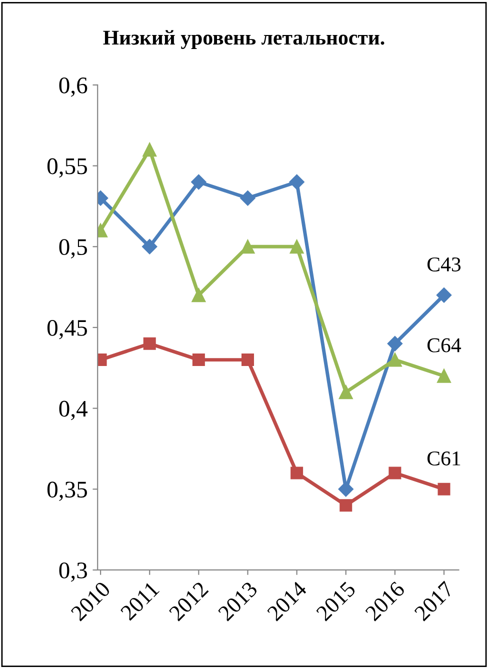 This screenshot has height=669, width=488. Describe the element at coordinates (444, 264) in the screenshot. I see `series-label: C43` at that location.